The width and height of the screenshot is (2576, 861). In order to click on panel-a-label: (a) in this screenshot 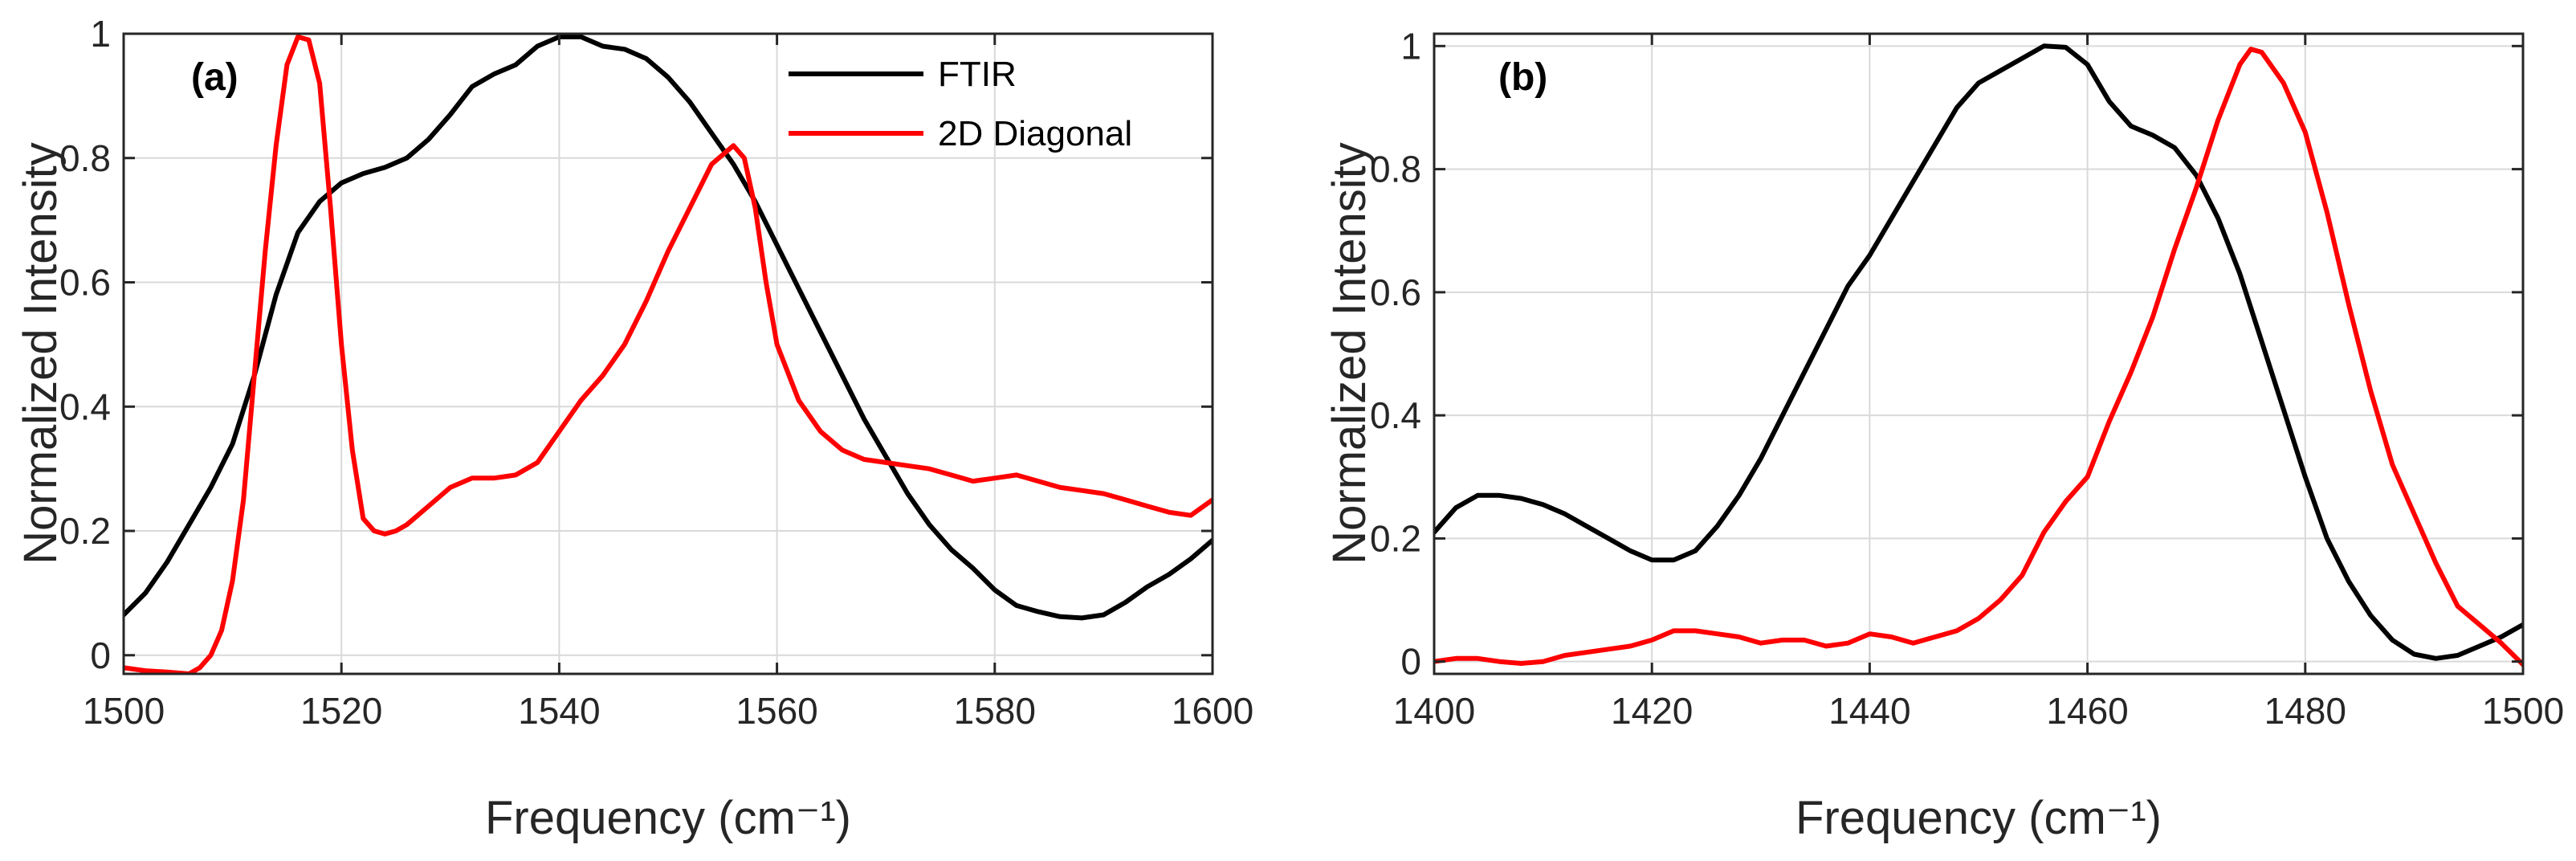, I will do `click(214, 77)`.